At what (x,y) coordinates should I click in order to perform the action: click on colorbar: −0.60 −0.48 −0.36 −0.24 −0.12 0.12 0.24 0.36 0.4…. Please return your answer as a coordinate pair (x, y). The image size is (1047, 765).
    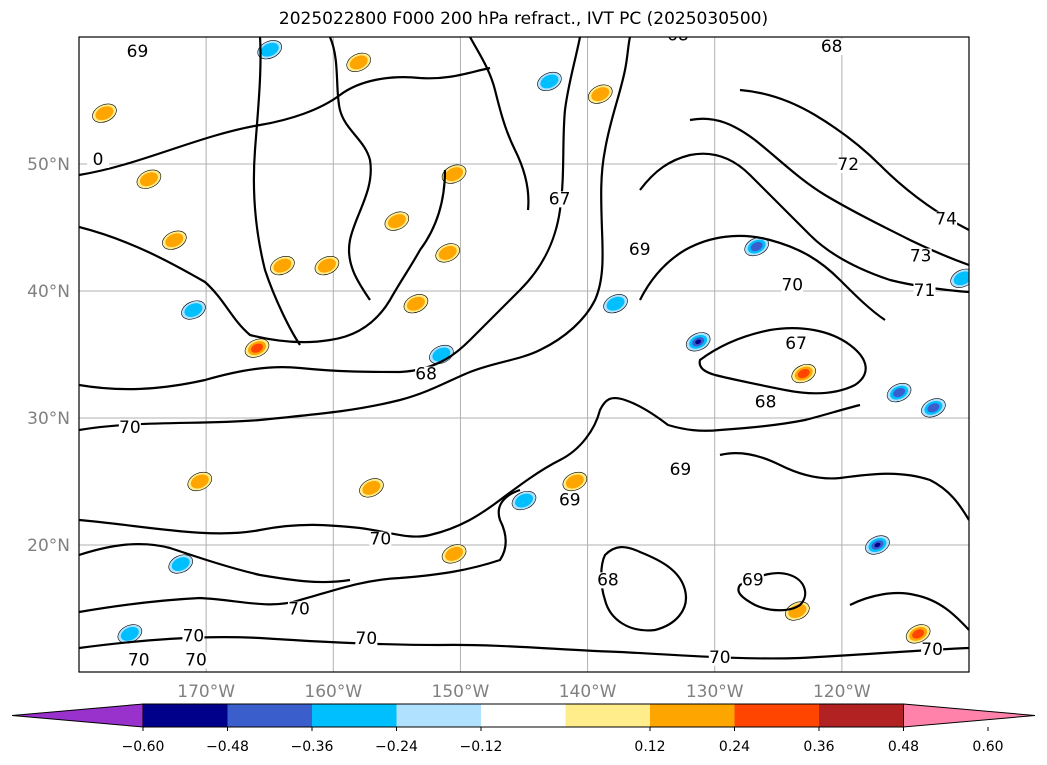
    Looking at the image, I should click on (523, 729).